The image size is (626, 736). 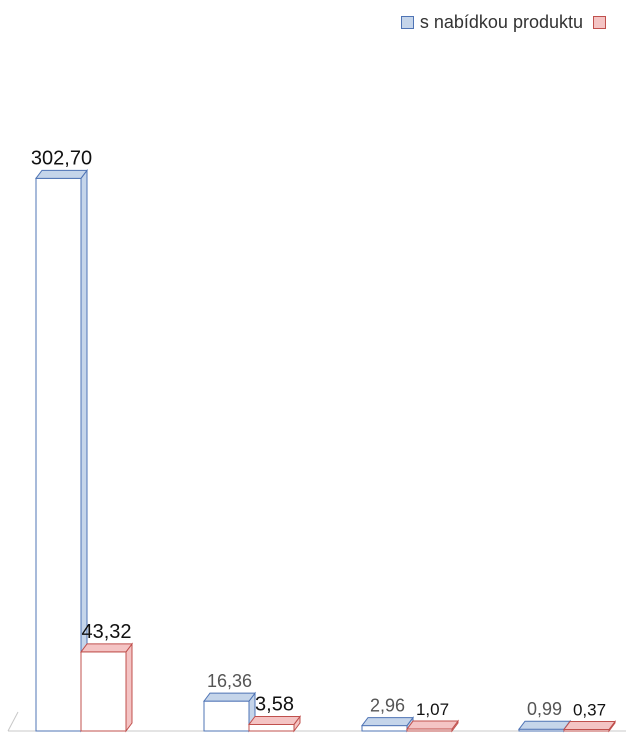 I want to click on bar-front-s1-c1, so click(x=58, y=454).